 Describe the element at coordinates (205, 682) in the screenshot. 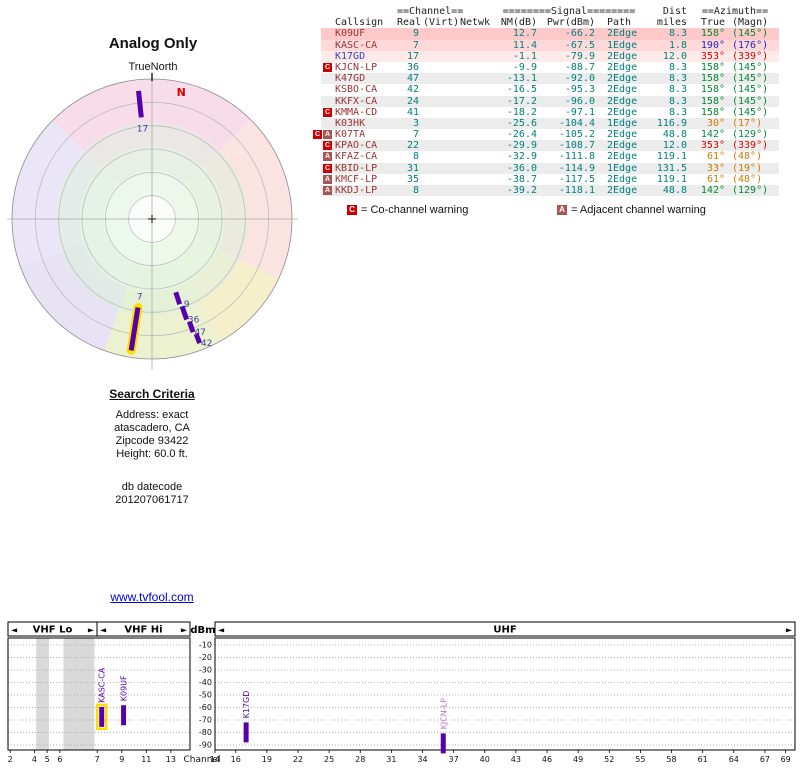

I see `dbm-tick-label: -40` at that location.